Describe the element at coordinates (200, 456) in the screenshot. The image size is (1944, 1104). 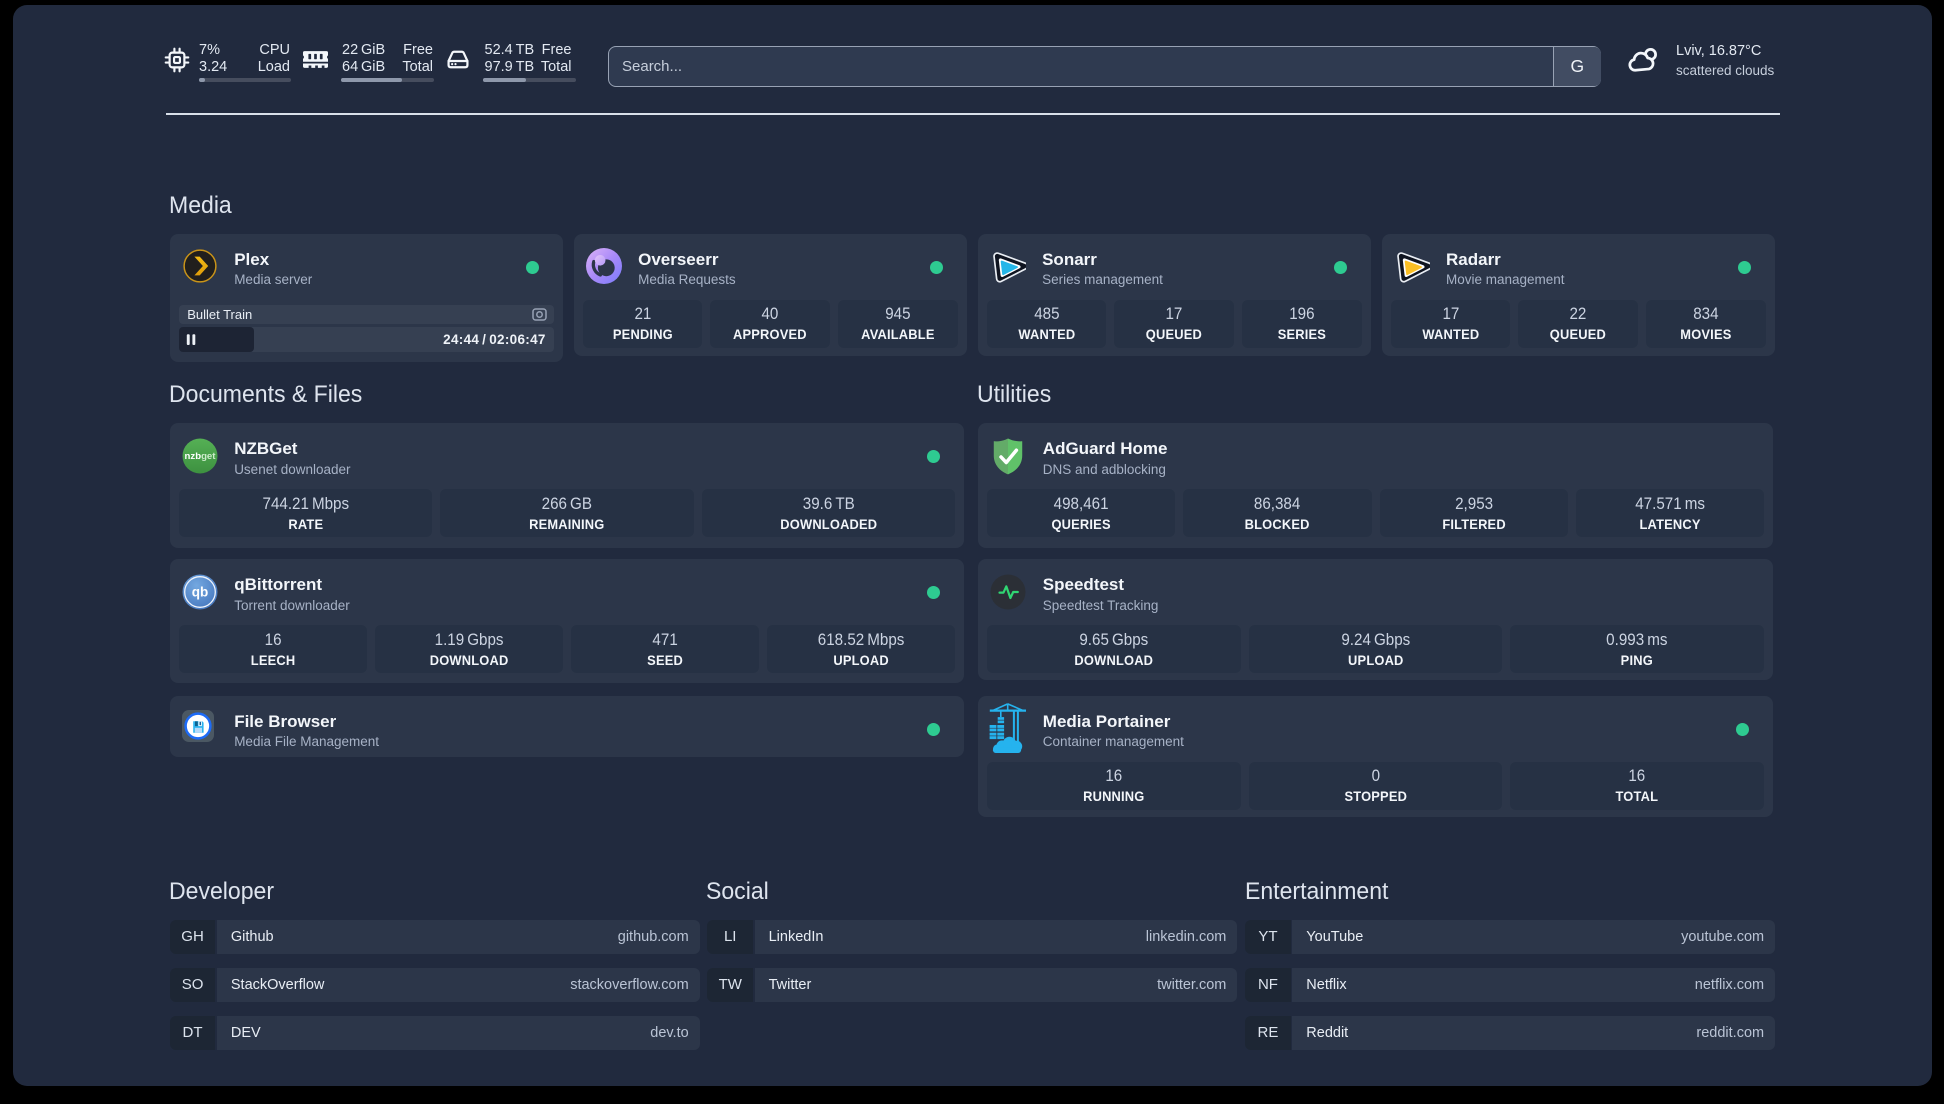
I see `svg-text: nzbget` at that location.